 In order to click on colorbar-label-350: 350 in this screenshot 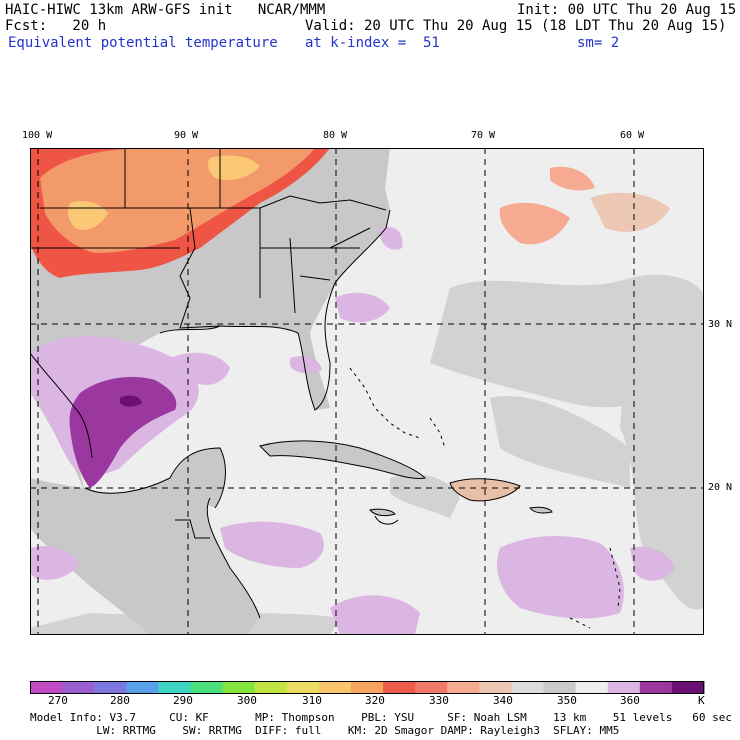, I will do `click(567, 700)`.